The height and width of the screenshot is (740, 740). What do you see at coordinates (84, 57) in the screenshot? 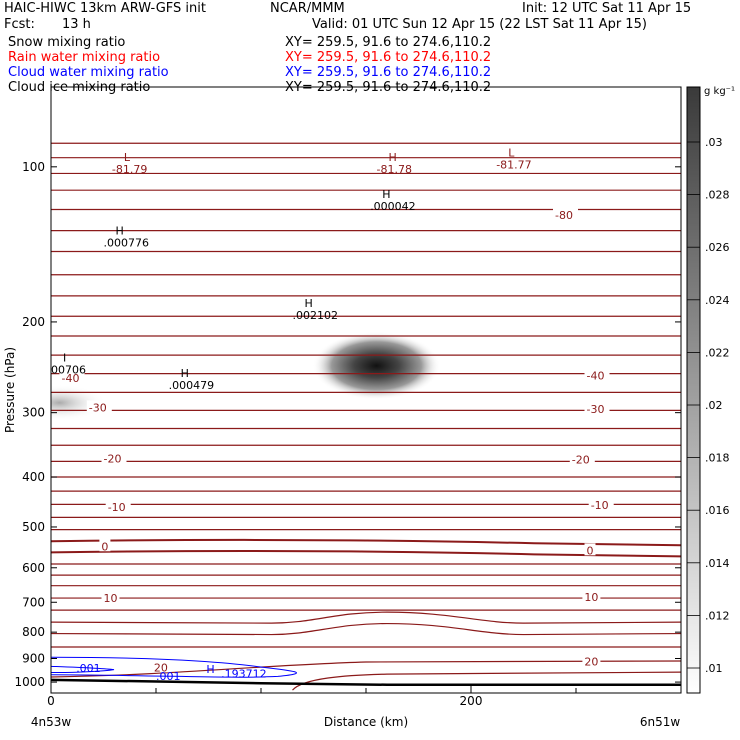
I see `legend-rain: Rain water mixing ratio` at bounding box center [84, 57].